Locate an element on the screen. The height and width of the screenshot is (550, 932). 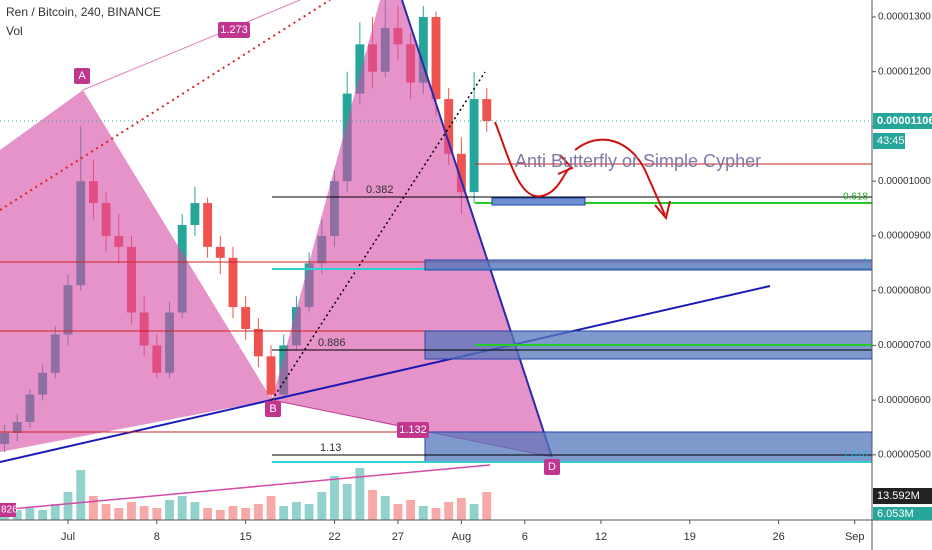
ratio-label: 1.273 is located at coordinates (234, 30).